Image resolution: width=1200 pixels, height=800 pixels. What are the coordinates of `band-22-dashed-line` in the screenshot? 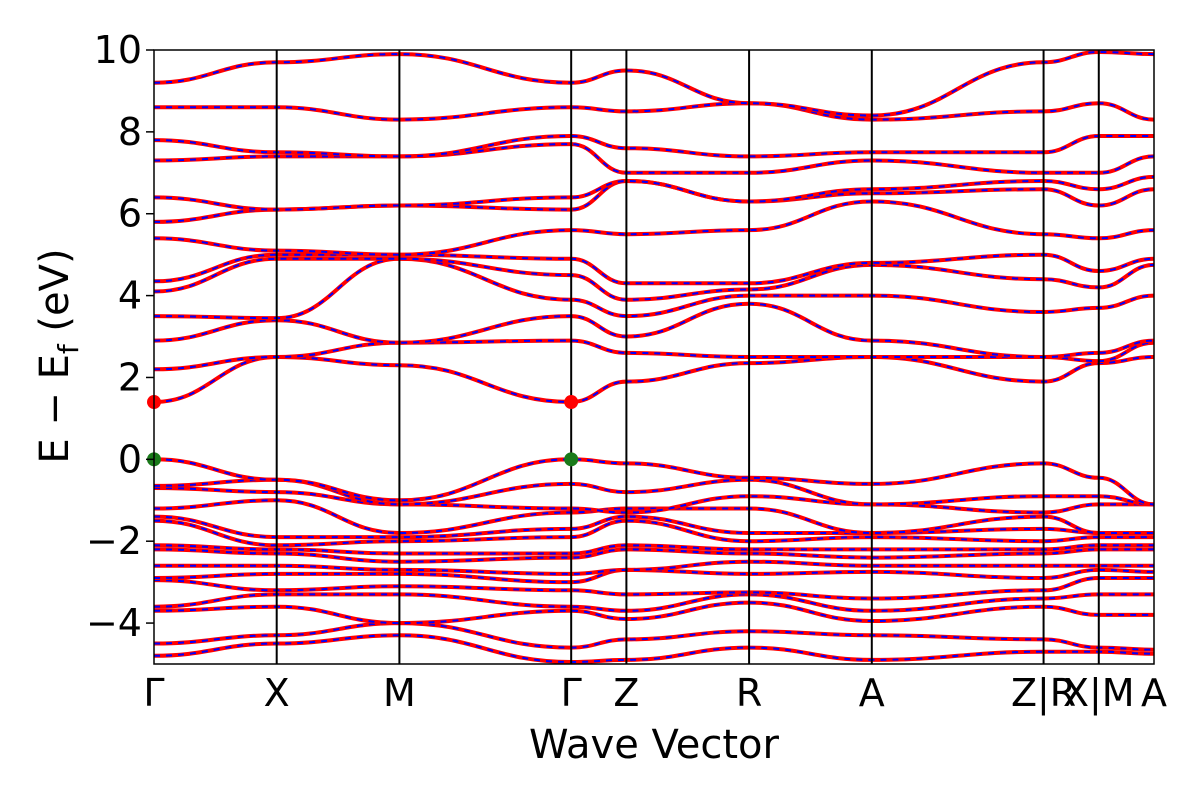 It's located at (654, 201).